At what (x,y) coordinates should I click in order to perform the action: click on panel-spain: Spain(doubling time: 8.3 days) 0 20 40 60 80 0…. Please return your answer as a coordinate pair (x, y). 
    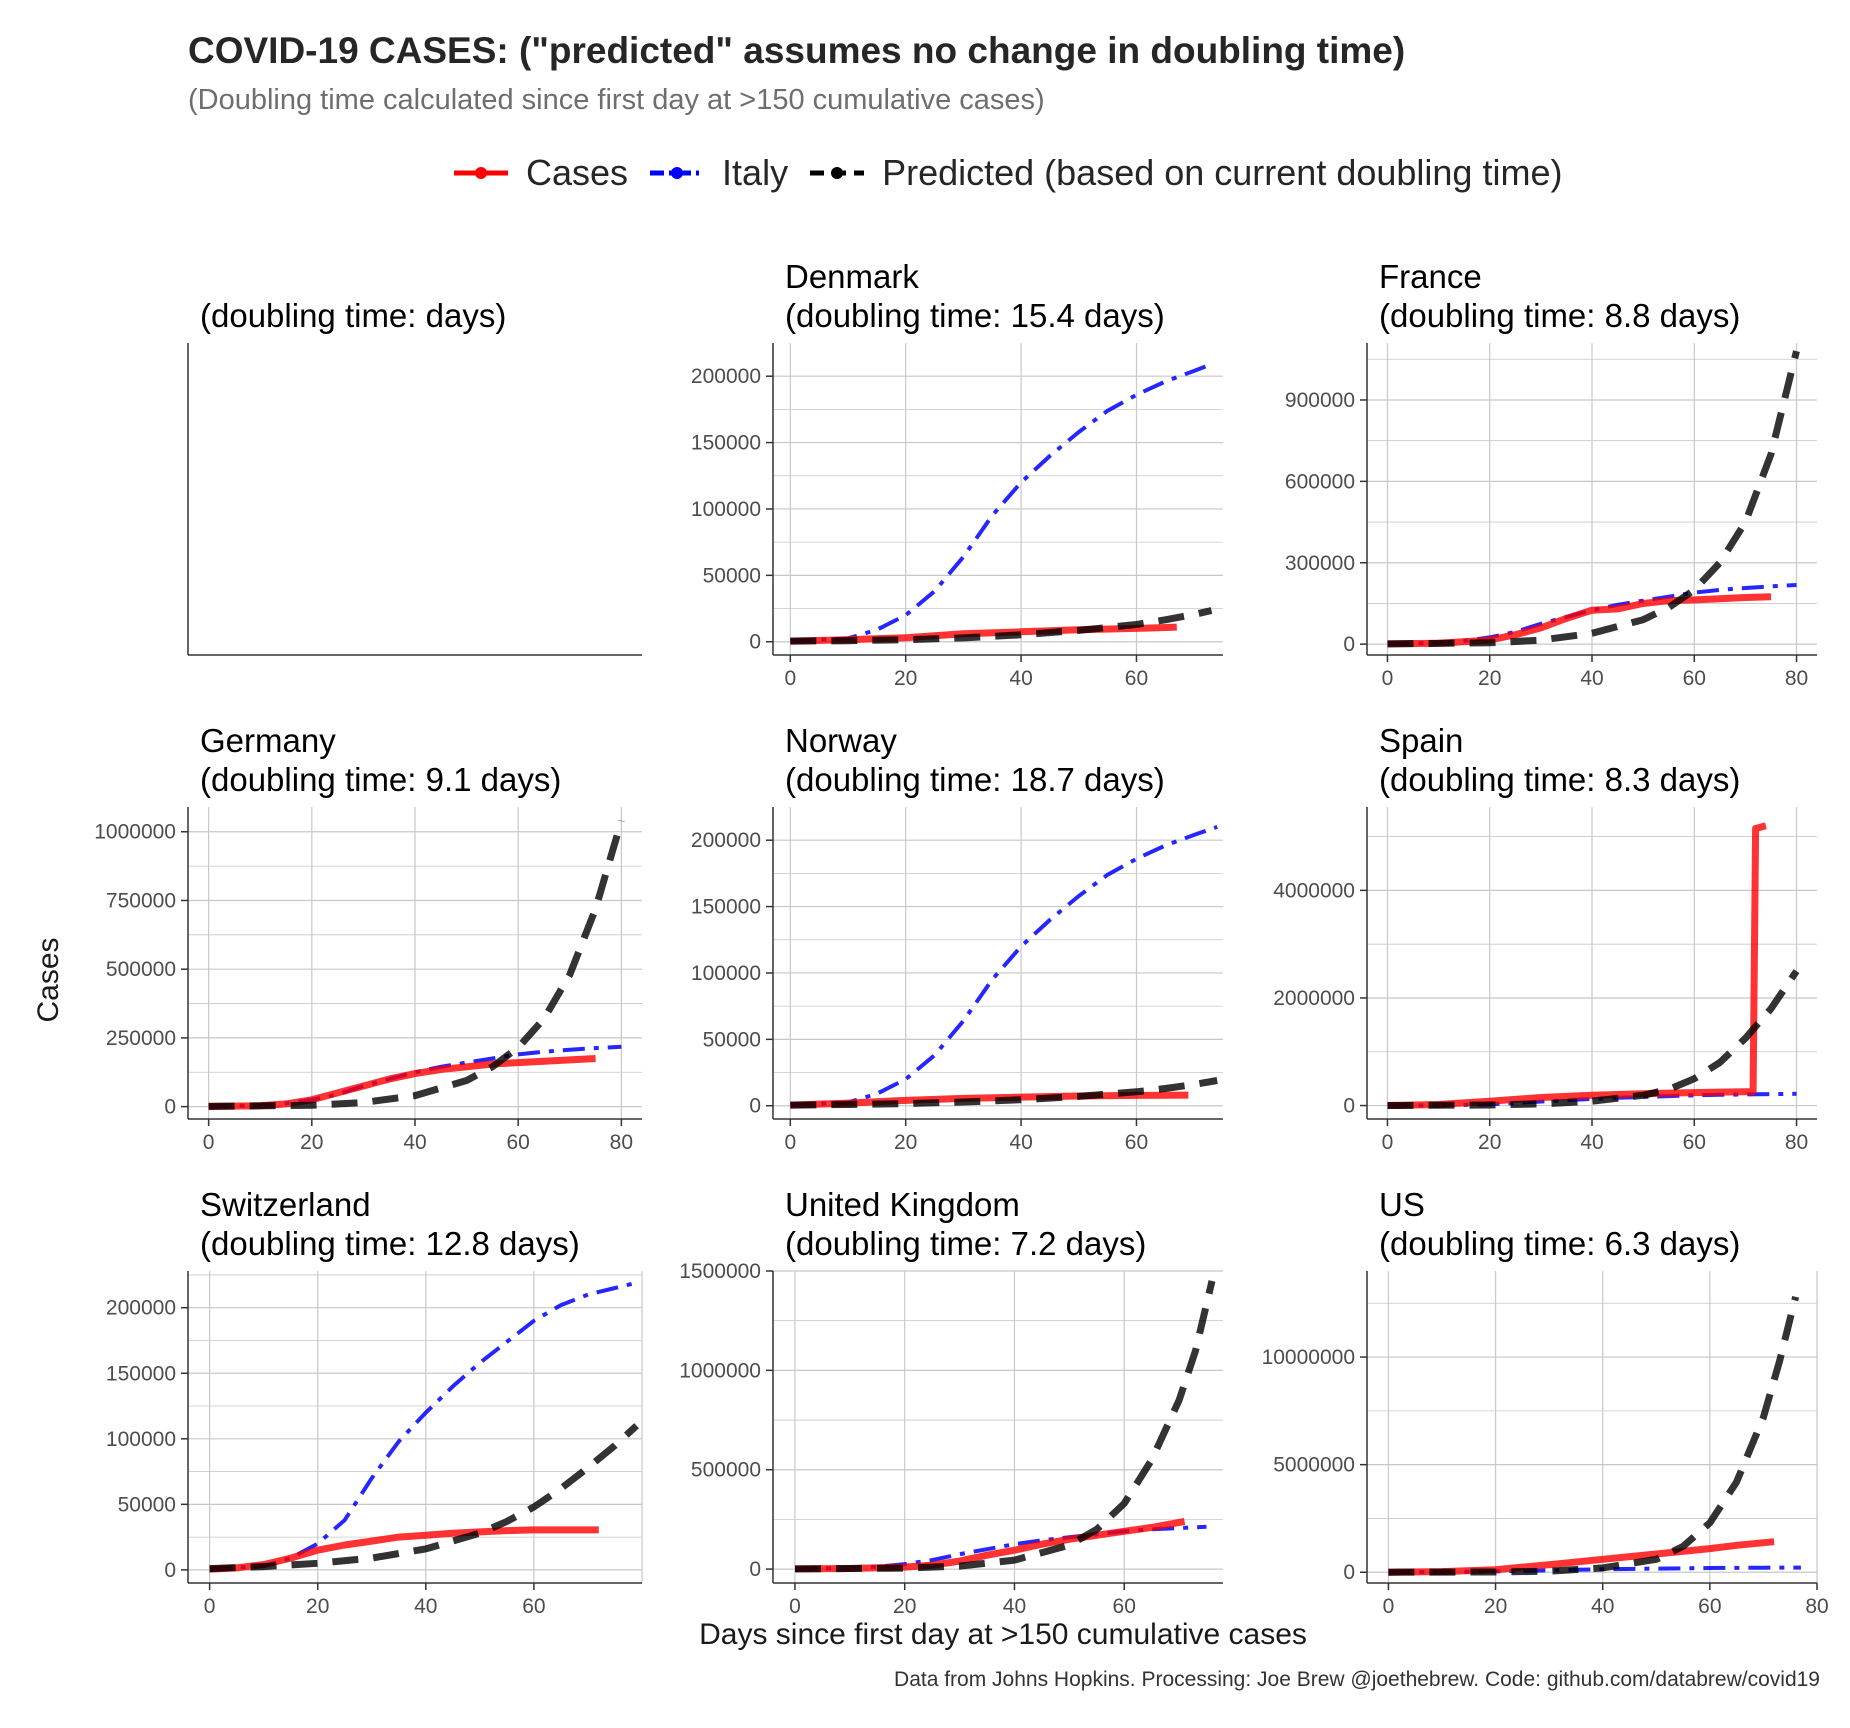
    Looking at the image, I should click on (1545, 938).